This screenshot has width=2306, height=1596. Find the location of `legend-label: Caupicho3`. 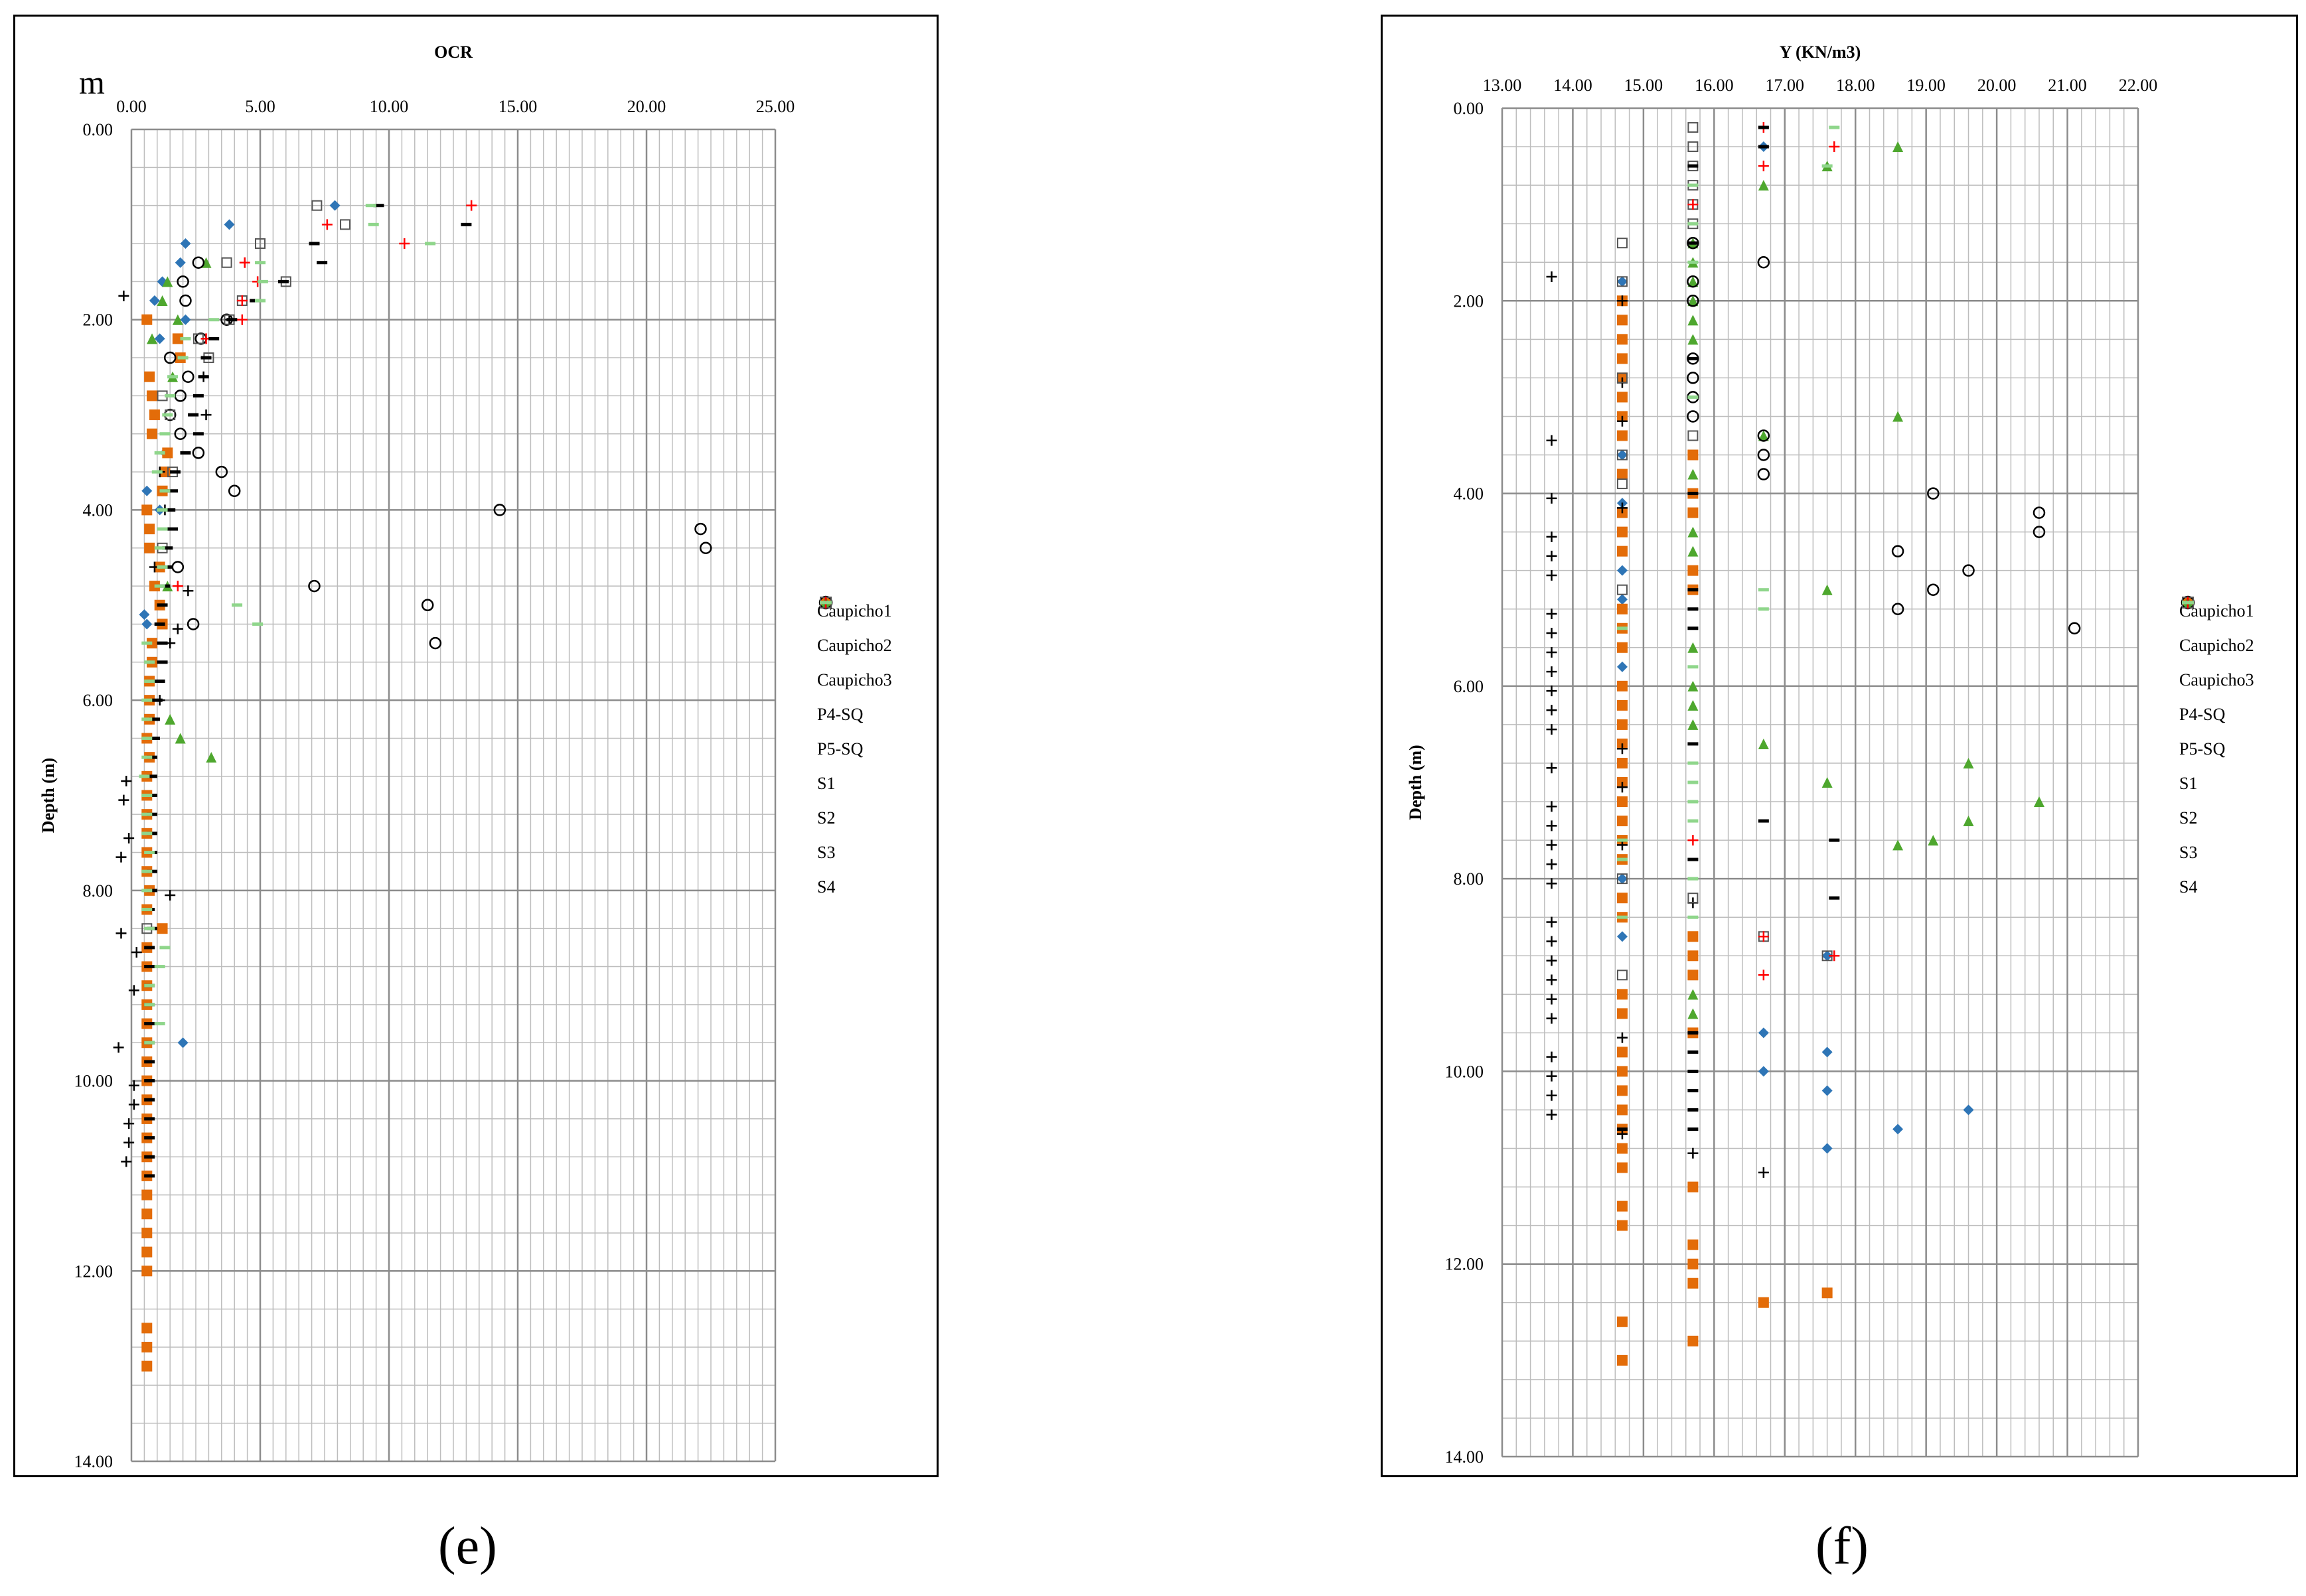

legend-label: Caupicho3 is located at coordinates (2216, 680).